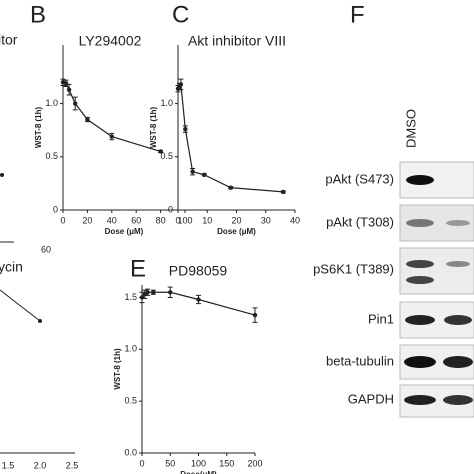  I want to click on panel-title: ycin, so click(11, 267).